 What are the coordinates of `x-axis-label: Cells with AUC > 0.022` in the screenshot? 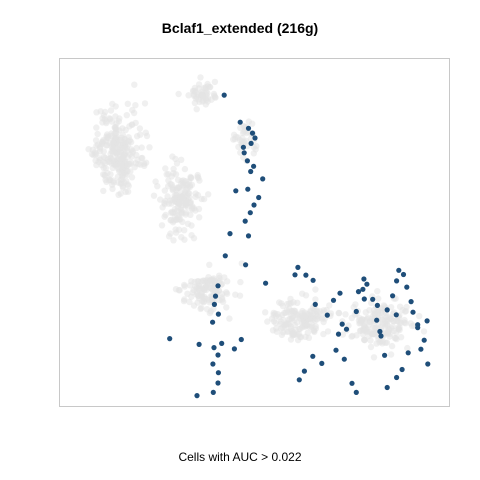 It's located at (240, 457).